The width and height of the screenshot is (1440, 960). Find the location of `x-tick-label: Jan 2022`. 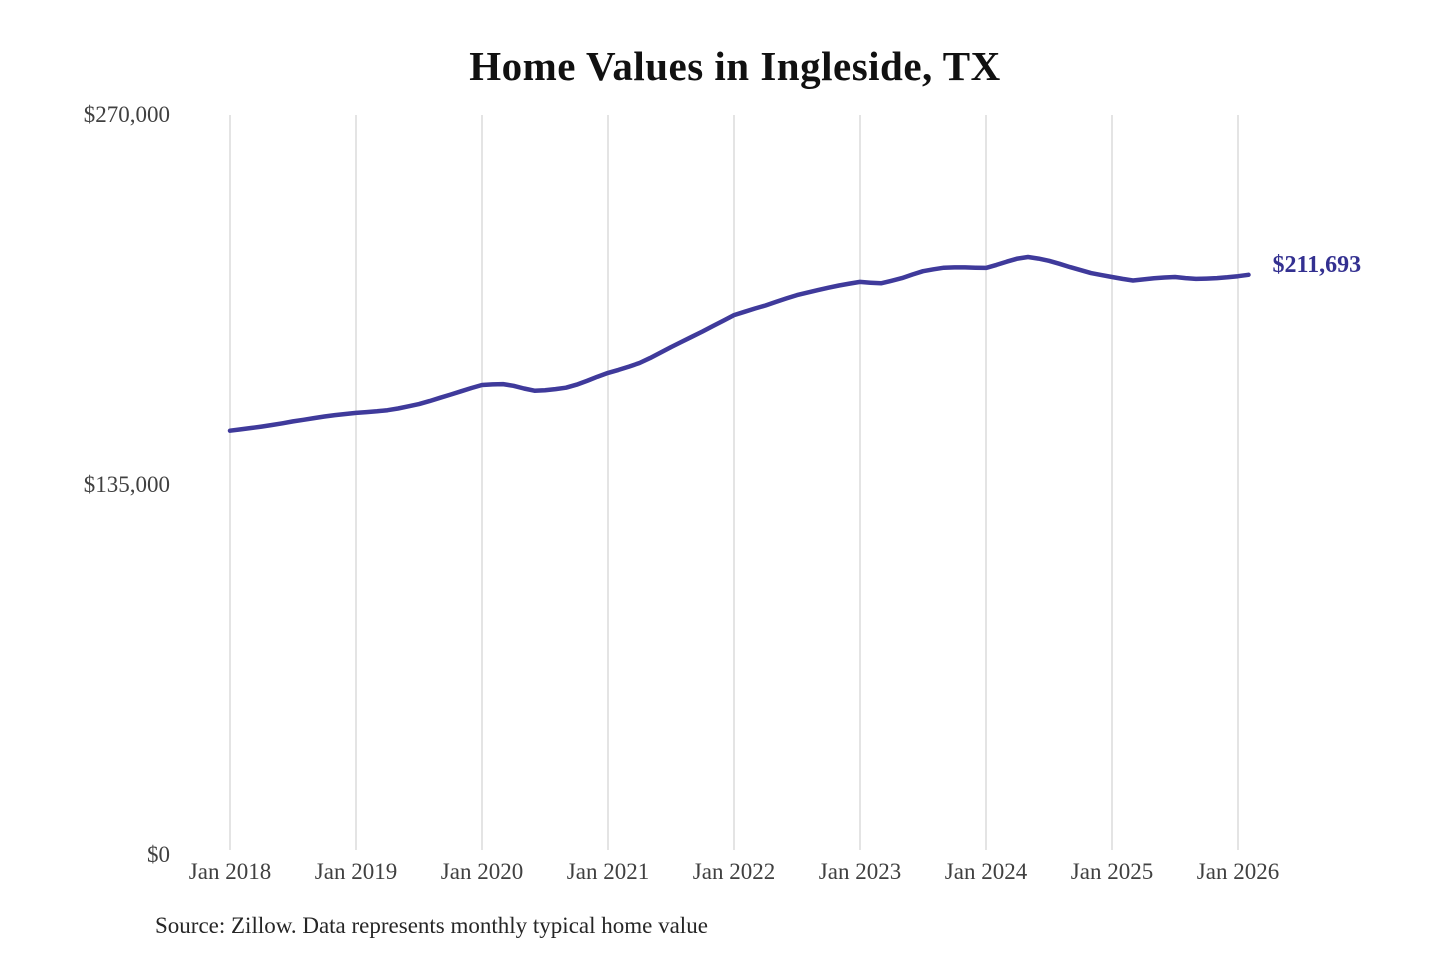

x-tick-label: Jan 2022 is located at coordinates (734, 871).